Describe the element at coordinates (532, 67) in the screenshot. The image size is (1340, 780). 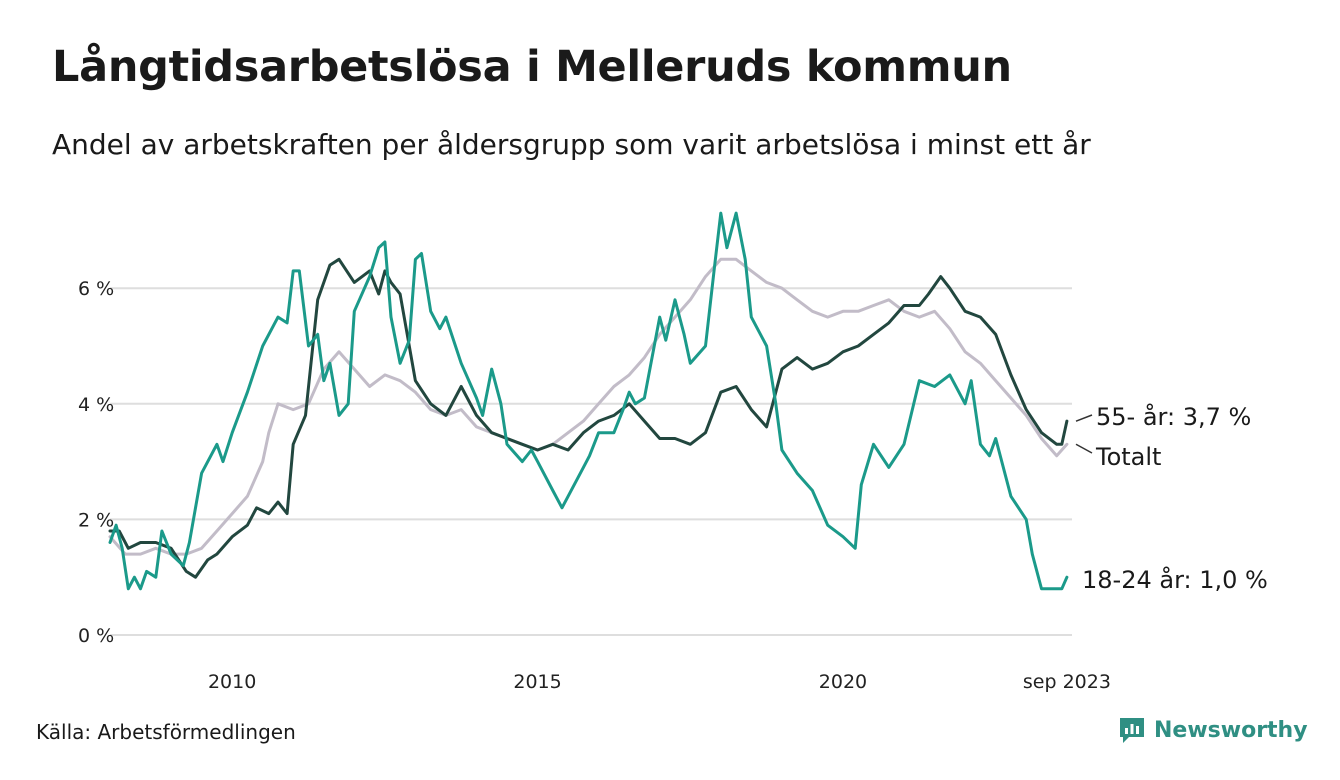
I see `chart-title: Långtidsarbetslösa i Melleruds kommun` at that location.